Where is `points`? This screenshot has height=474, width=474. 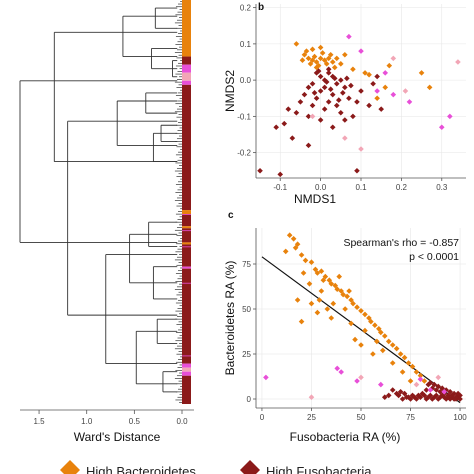
points is located at coordinates (359, 105).